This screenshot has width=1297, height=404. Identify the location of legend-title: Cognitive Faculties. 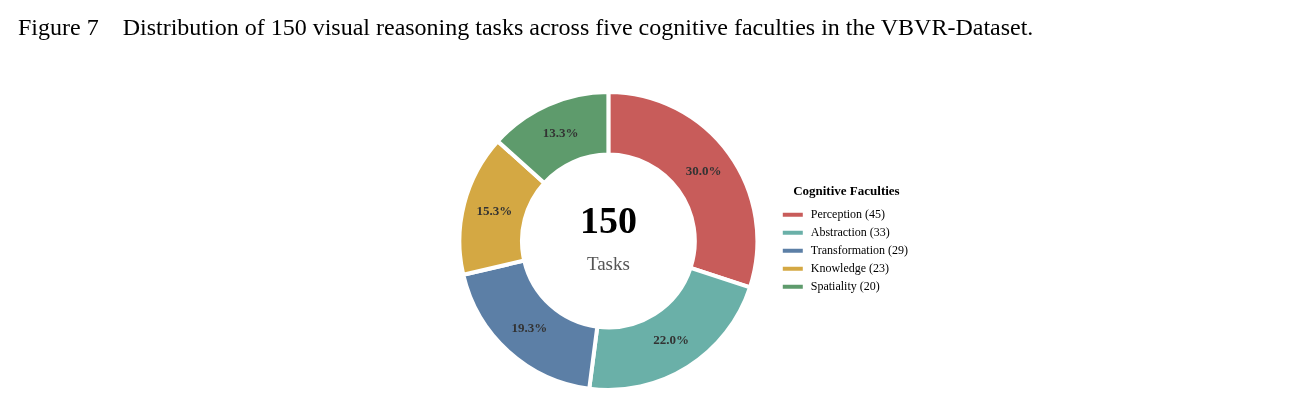
(846, 191).